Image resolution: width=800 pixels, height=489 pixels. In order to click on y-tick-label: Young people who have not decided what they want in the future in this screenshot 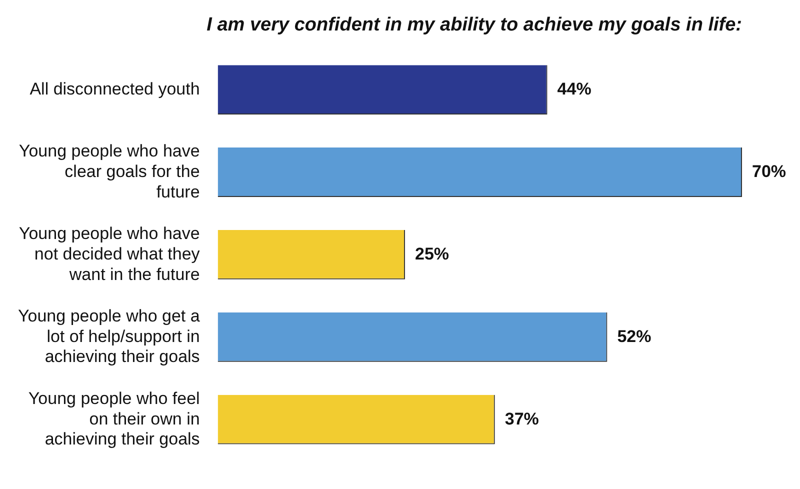, I will do `click(109, 254)`.